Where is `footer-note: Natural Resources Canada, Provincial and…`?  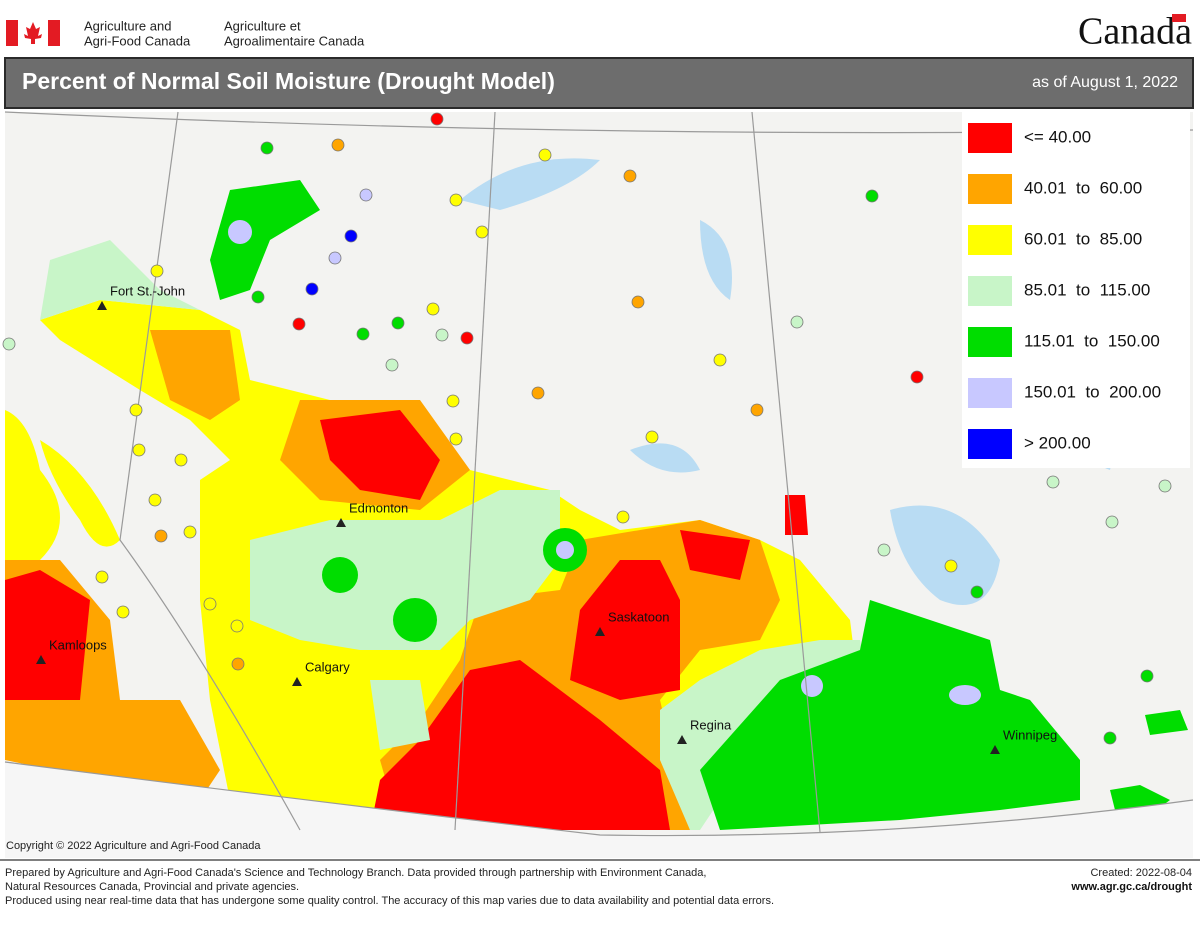 footer-note: Natural Resources Canada, Provincial and… is located at coordinates (152, 887).